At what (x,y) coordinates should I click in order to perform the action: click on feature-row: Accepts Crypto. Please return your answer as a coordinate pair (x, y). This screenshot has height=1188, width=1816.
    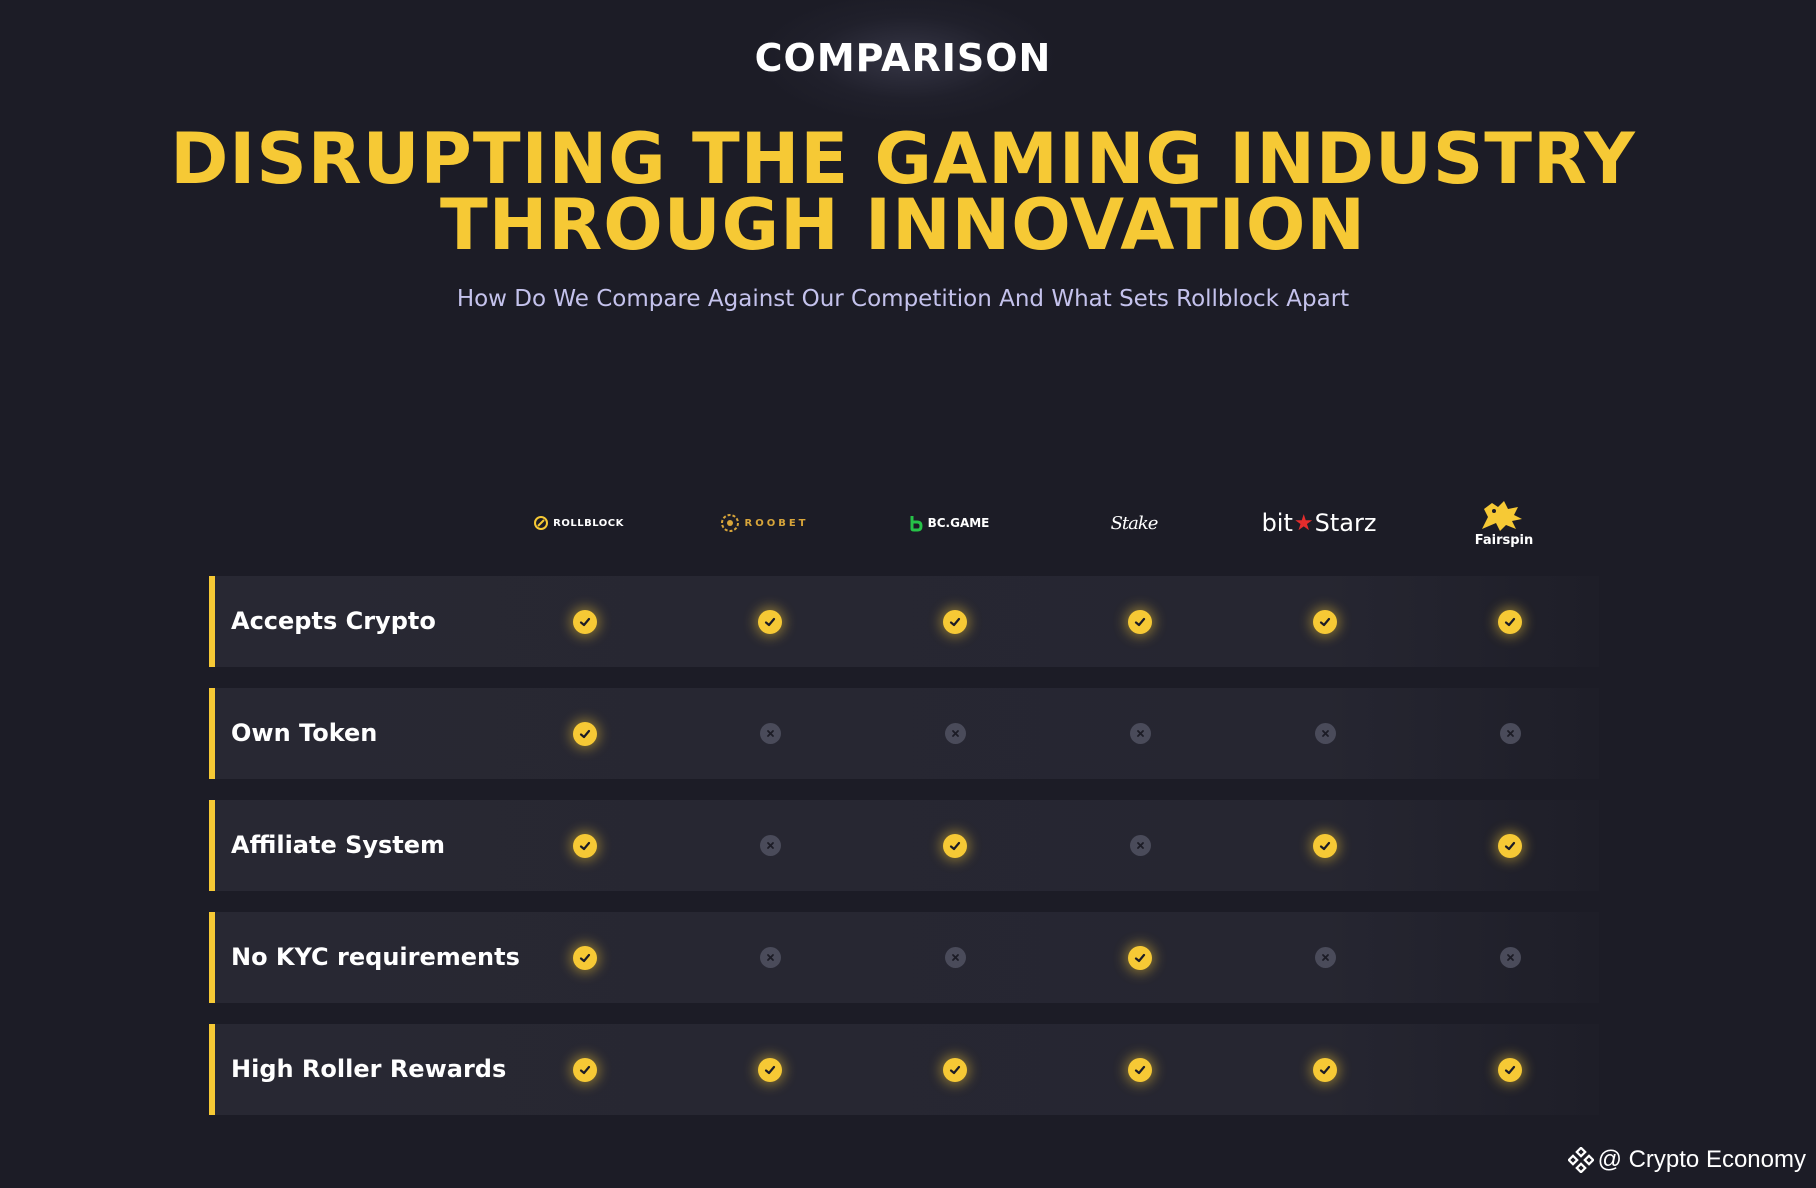
    Looking at the image, I should click on (904, 621).